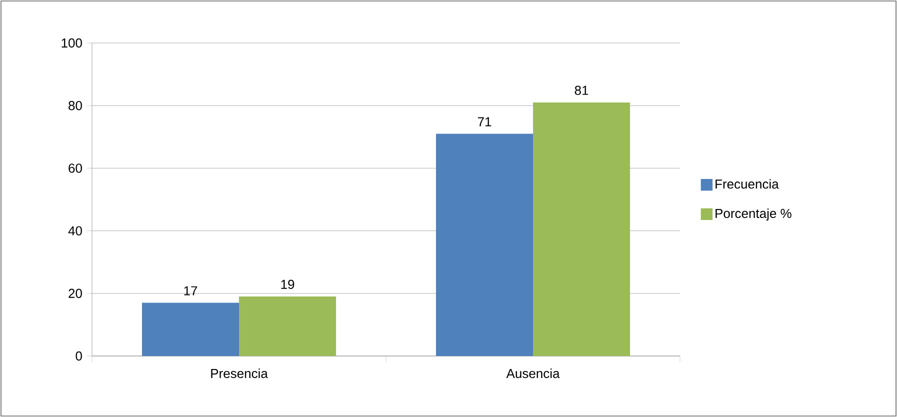  I want to click on data-label: 81, so click(581, 90).